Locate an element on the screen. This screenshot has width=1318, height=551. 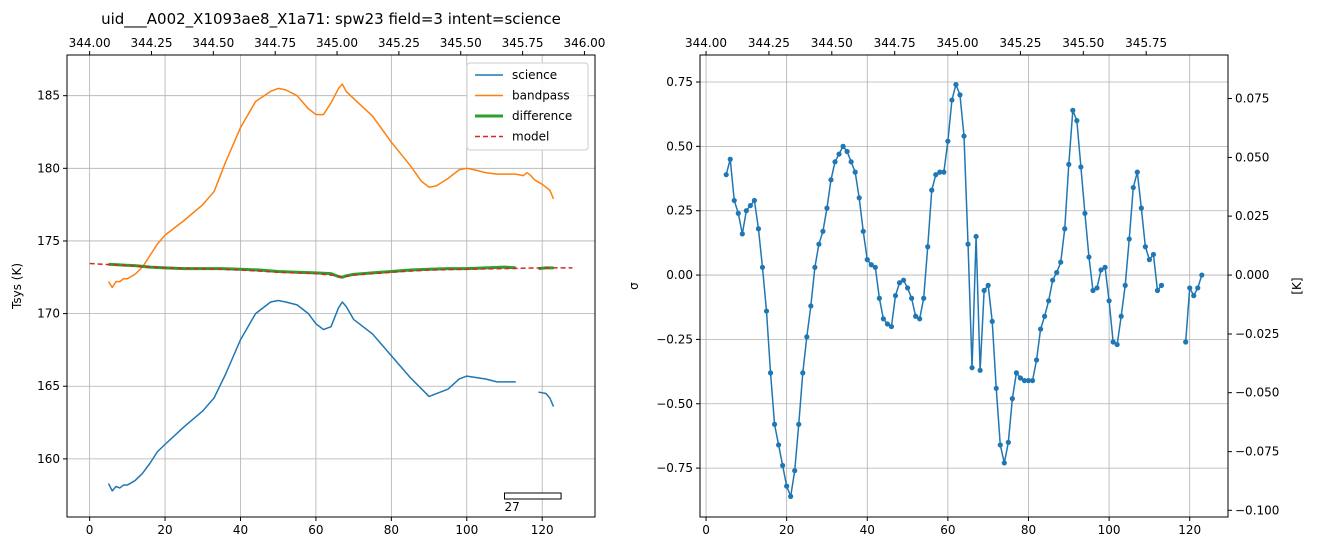
y-tick-label: −0.50 is located at coordinates (674, 404).